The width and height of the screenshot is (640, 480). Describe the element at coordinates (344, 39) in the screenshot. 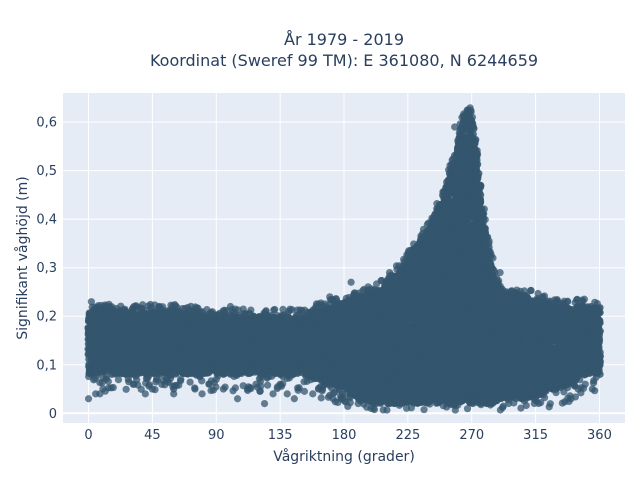

I see `chart-title-line1: År 1979 - 2019` at that location.